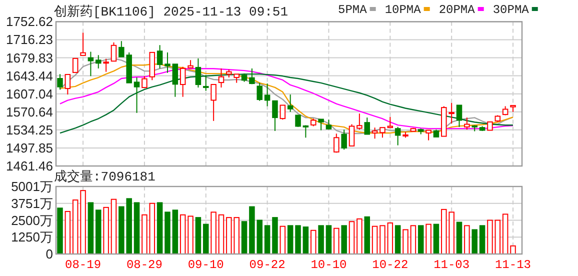  What do you see at coordinates (29, 76) in the screenshot?
I see `y-tick-label: 1643.44` at bounding box center [29, 76].